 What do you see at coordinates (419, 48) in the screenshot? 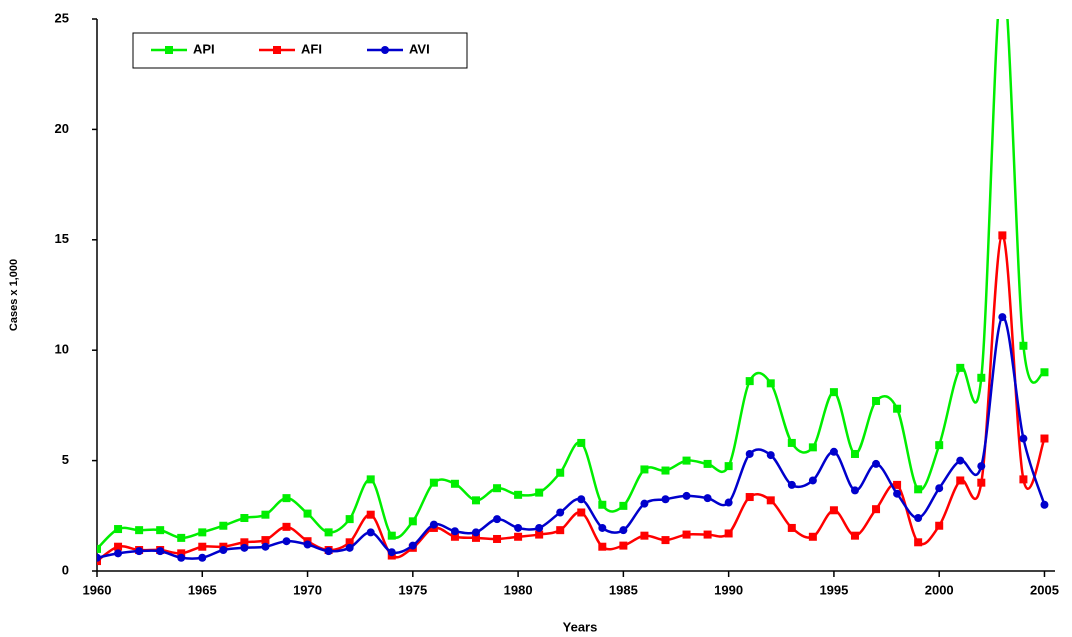
I see `legend-label: AVI` at bounding box center [419, 48].